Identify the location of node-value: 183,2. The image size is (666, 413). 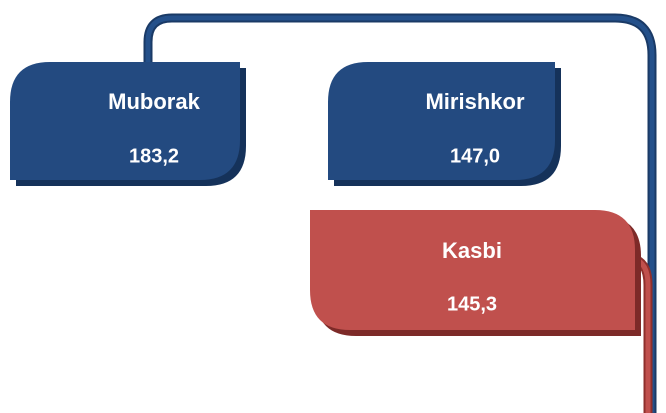
(154, 156).